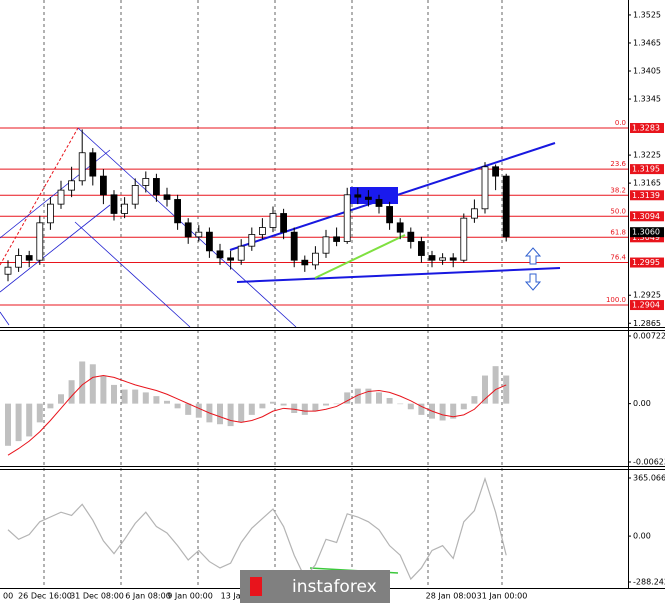 The height and width of the screenshot is (604, 665). I want to click on last-price-box, so click(647, 232).